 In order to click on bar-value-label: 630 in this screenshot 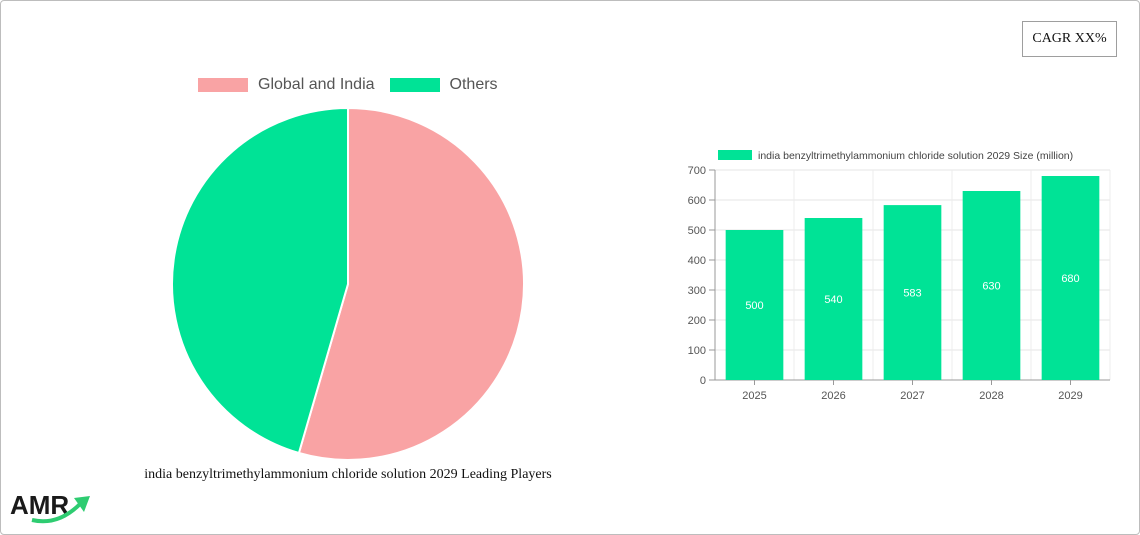, I will do `click(991, 287)`.